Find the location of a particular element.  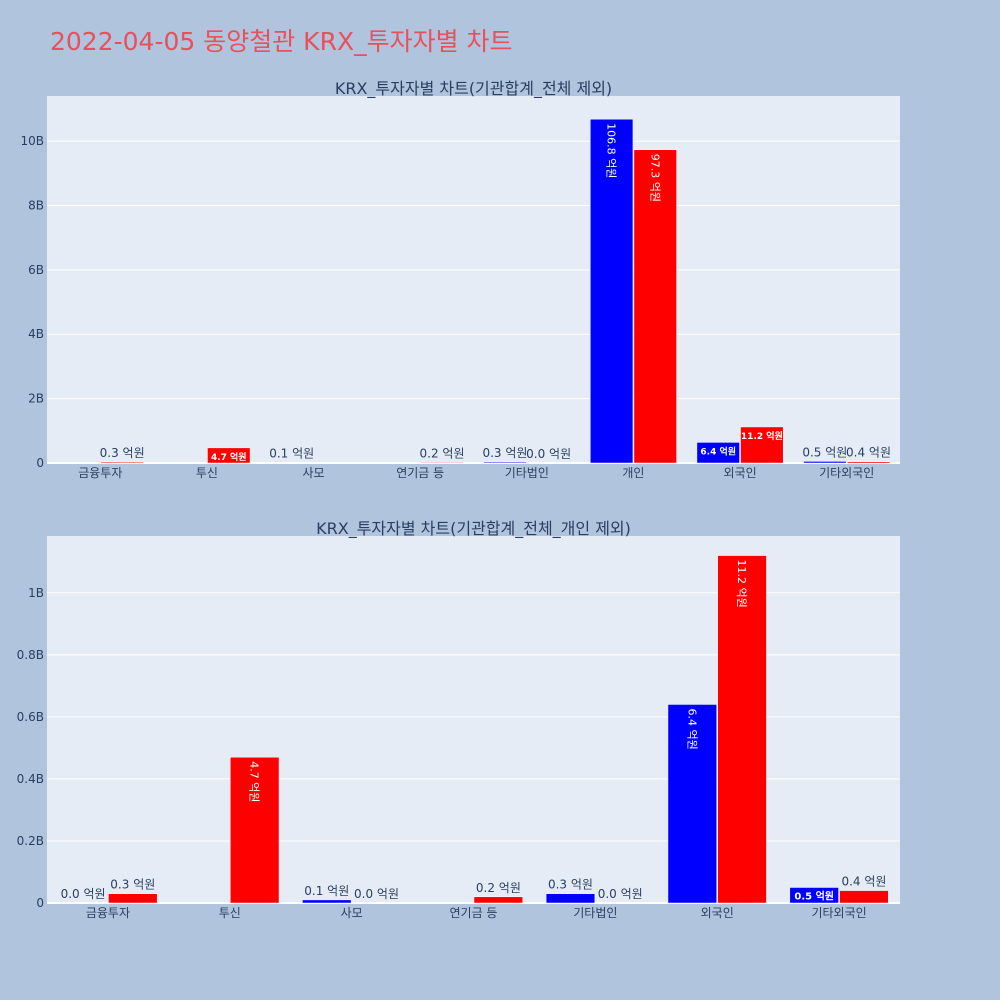

y-tick-label: 4B is located at coordinates (36, 334).